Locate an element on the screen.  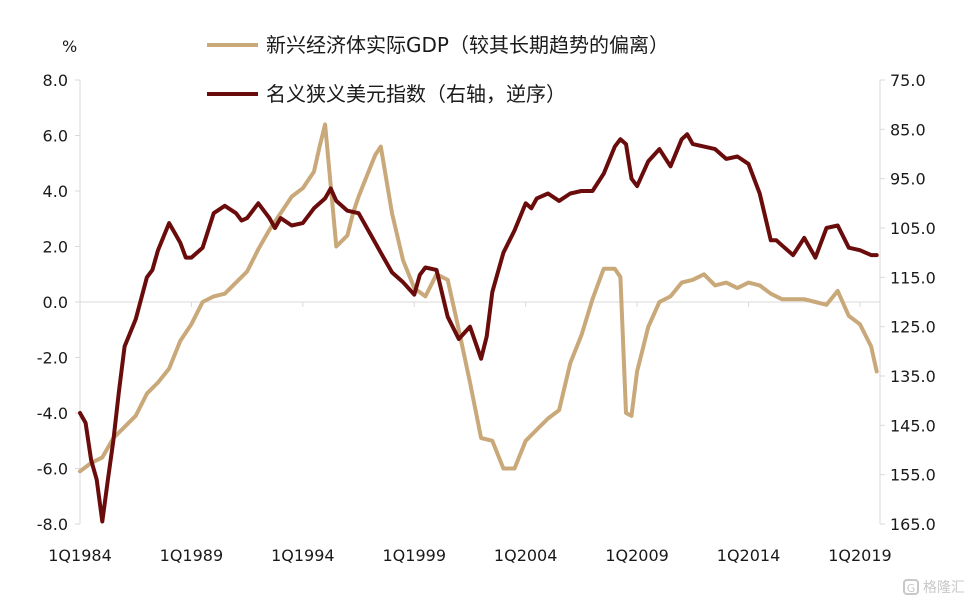
right-tick-label: 95.0 is located at coordinates (908, 179).